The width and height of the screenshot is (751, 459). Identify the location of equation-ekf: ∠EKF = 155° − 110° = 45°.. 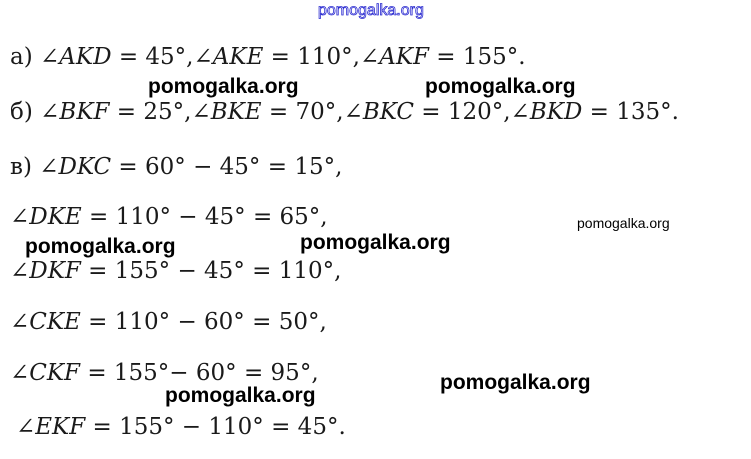
(181, 427).